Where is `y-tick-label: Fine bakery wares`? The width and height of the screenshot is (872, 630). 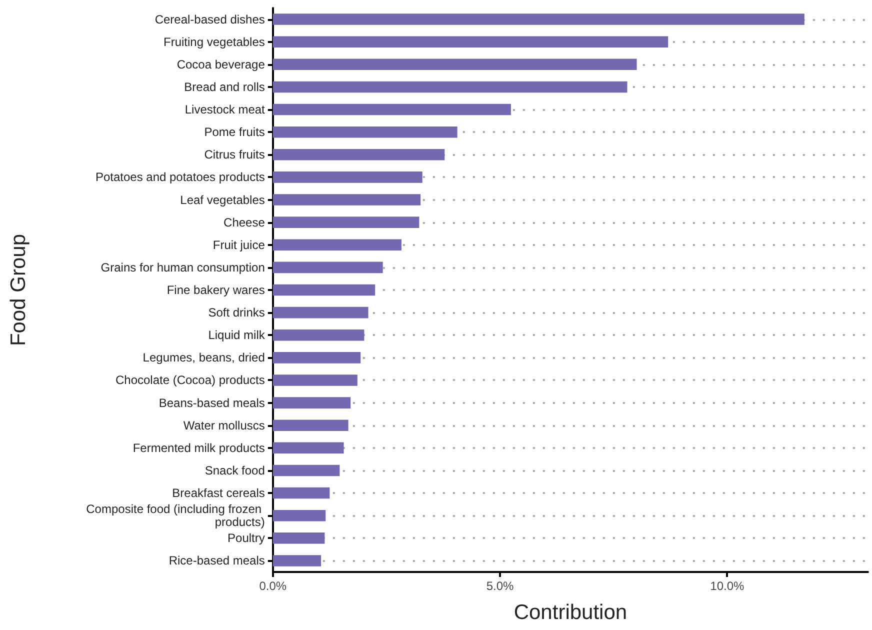 y-tick-label: Fine bakery wares is located at coordinates (215, 290).